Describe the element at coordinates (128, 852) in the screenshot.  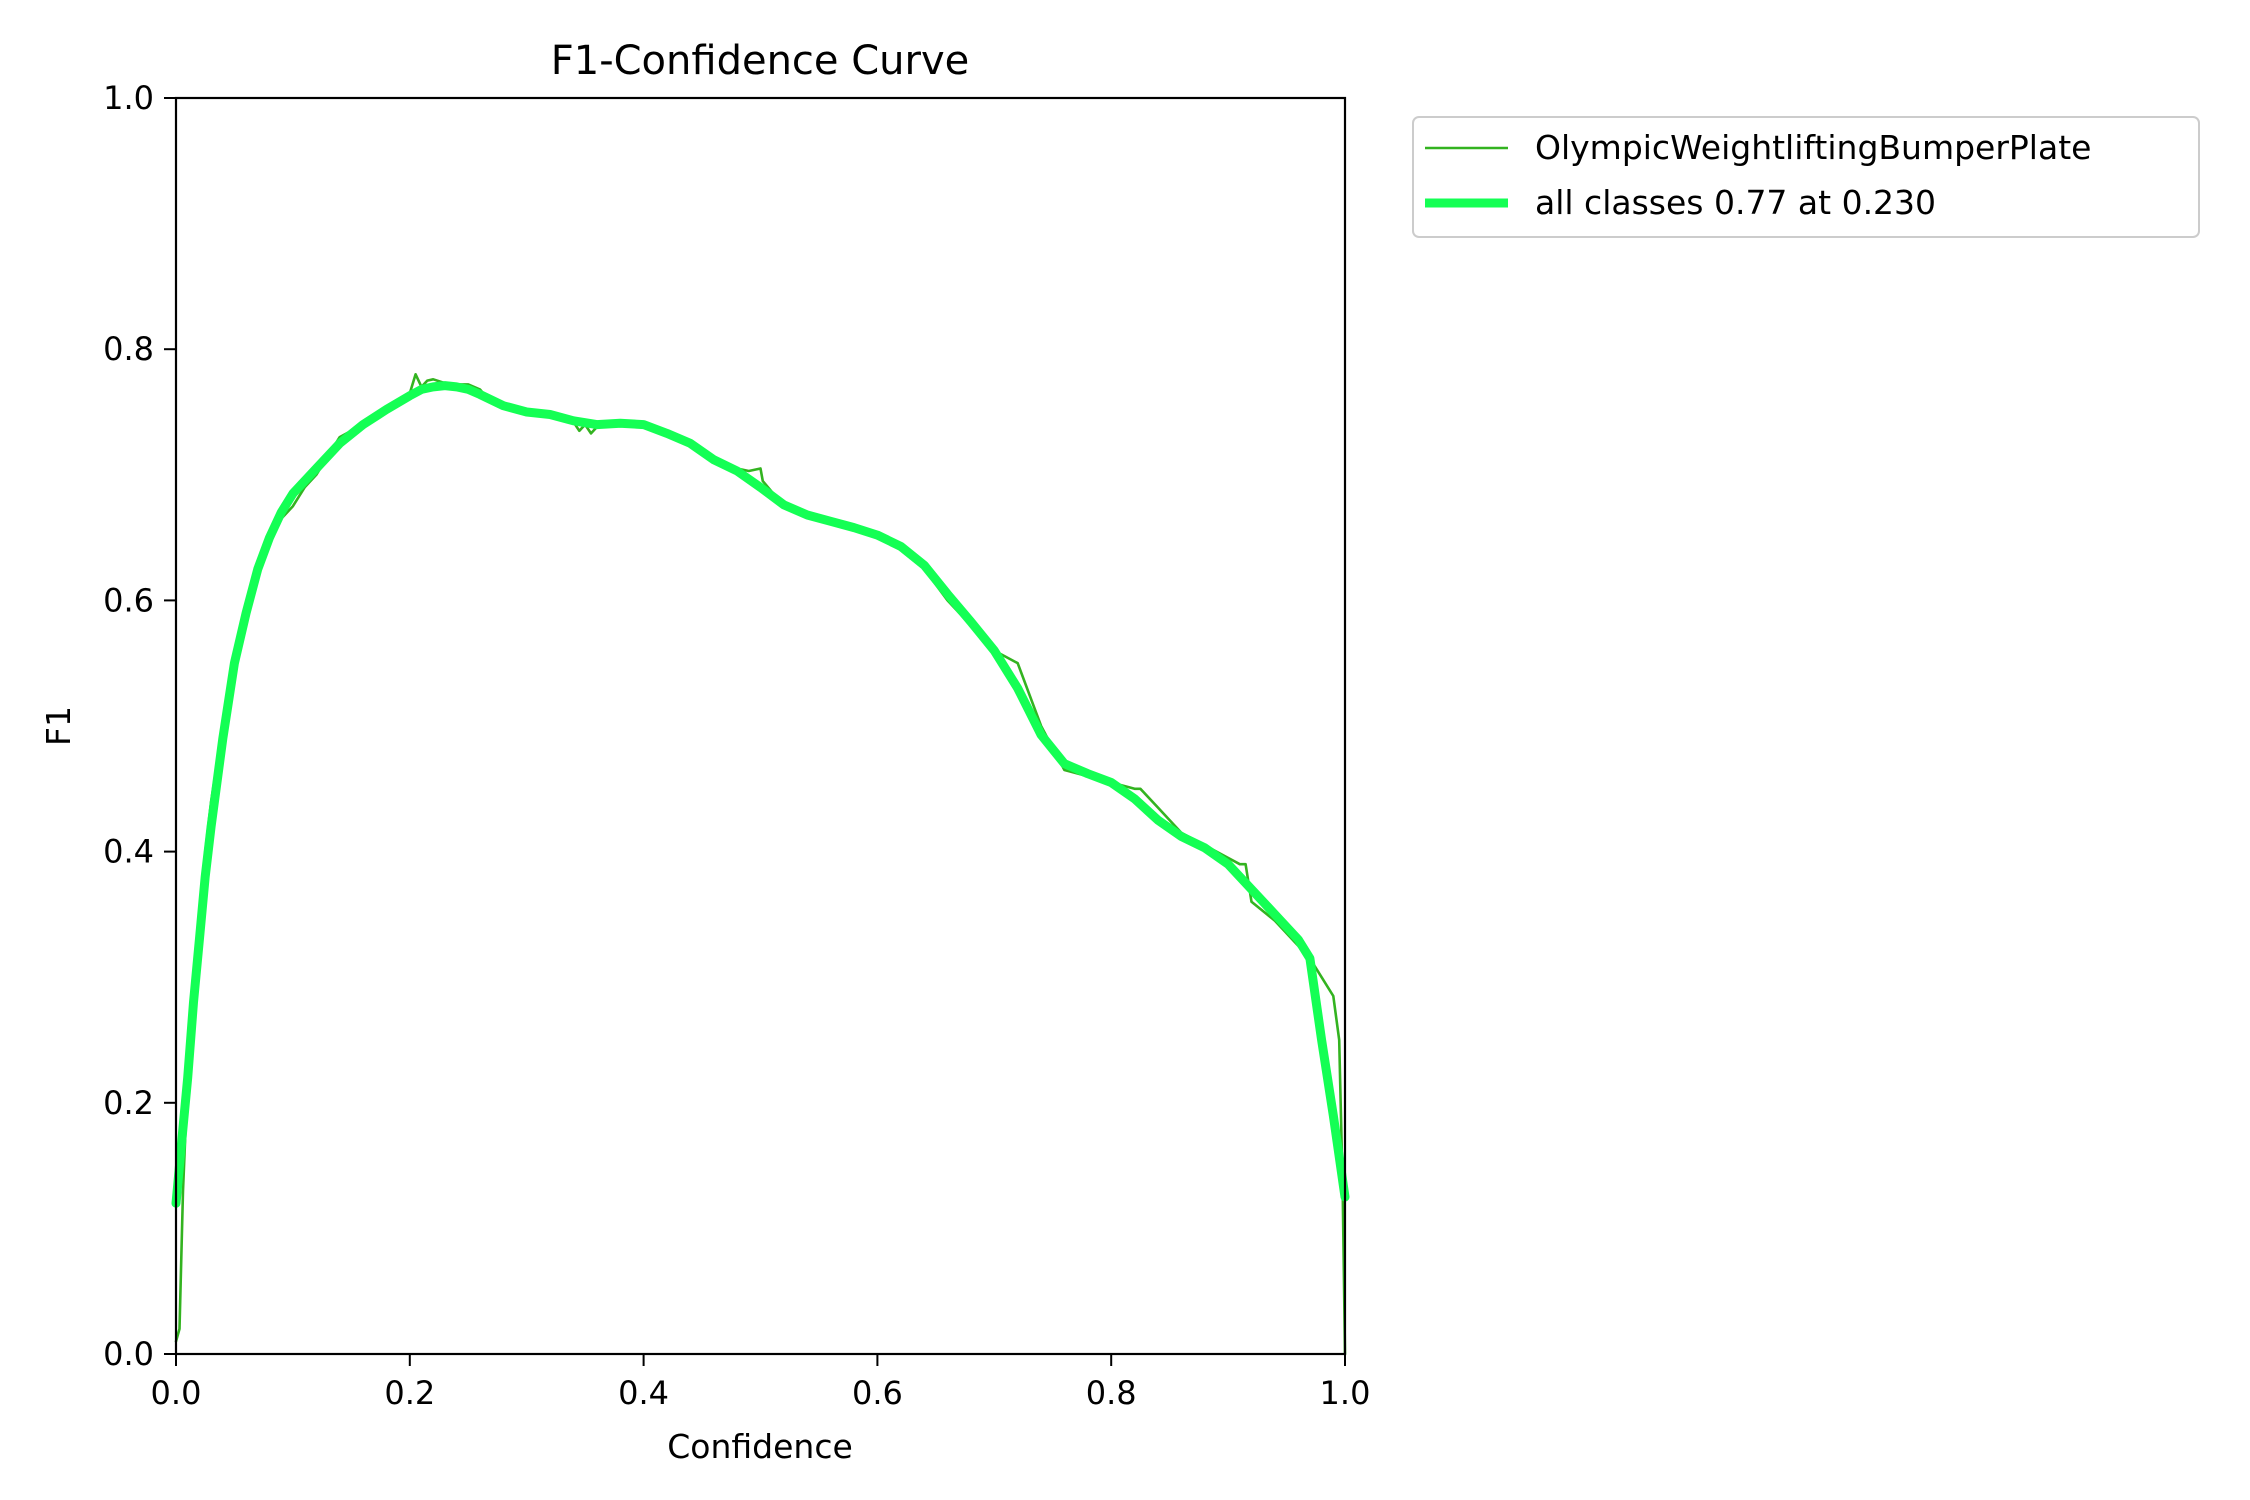
I see `y-tick-label: 0.4` at that location.